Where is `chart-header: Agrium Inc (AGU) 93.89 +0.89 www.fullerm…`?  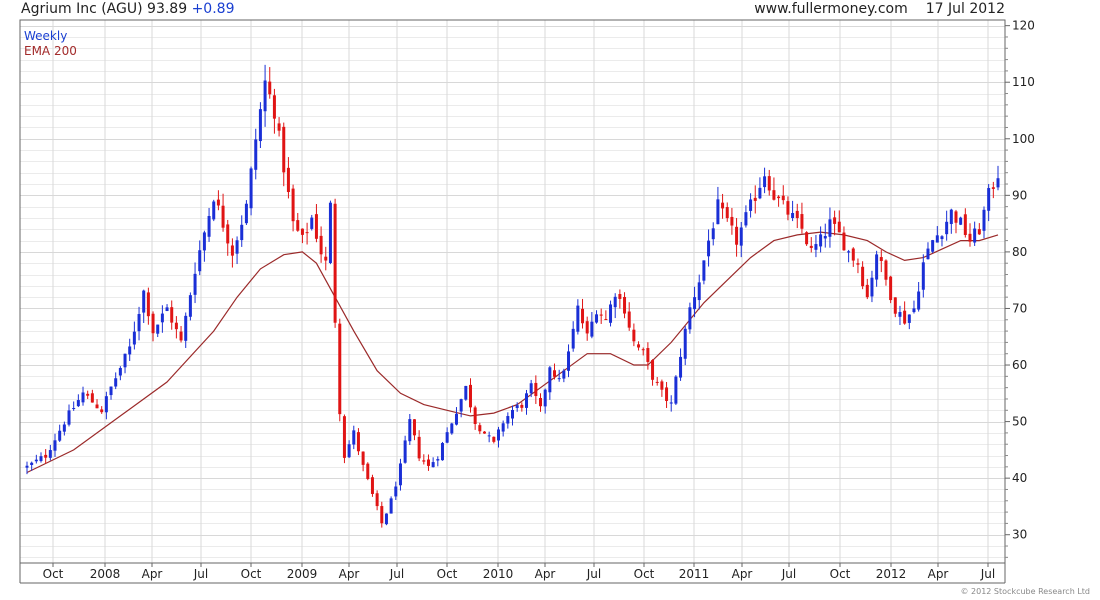 chart-header: Agrium Inc (AGU) 93.89 +0.89 www.fullerm… is located at coordinates (550, 10).